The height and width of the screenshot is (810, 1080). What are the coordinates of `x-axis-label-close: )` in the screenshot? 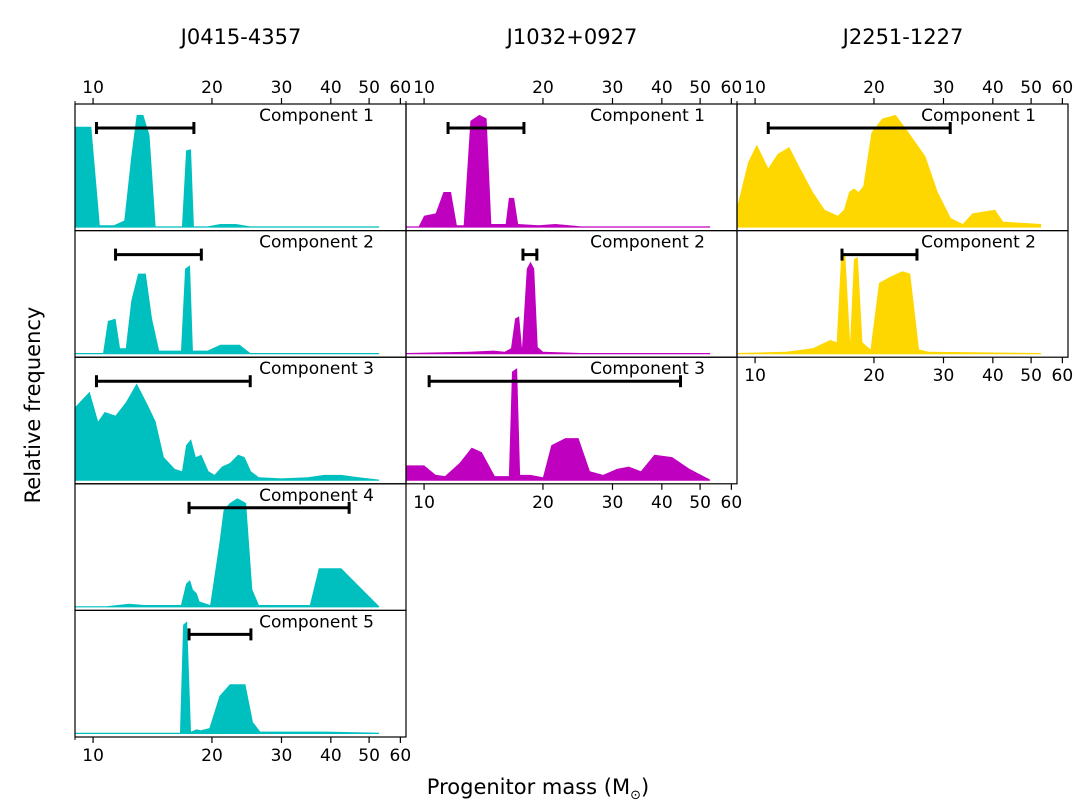 It's located at (645, 787).